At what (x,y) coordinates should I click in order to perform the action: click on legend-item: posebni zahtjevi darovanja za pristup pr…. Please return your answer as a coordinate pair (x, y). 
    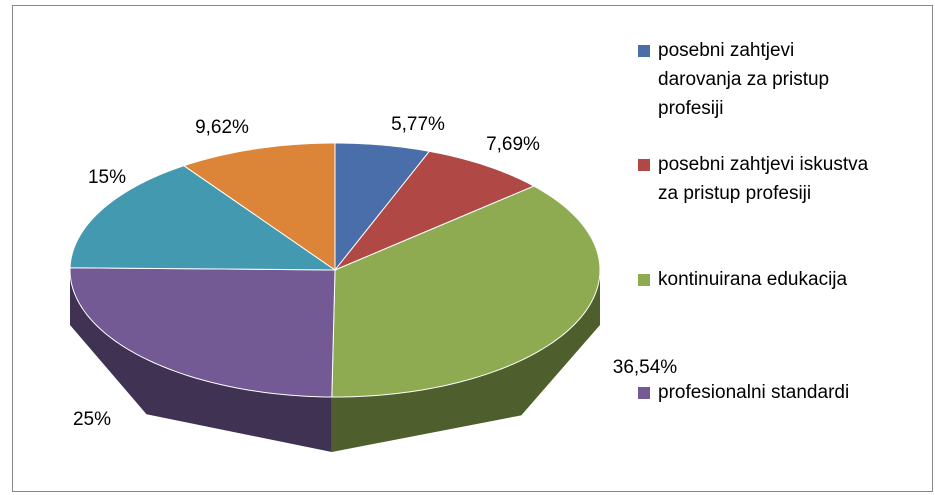
    Looking at the image, I should click on (755, 79).